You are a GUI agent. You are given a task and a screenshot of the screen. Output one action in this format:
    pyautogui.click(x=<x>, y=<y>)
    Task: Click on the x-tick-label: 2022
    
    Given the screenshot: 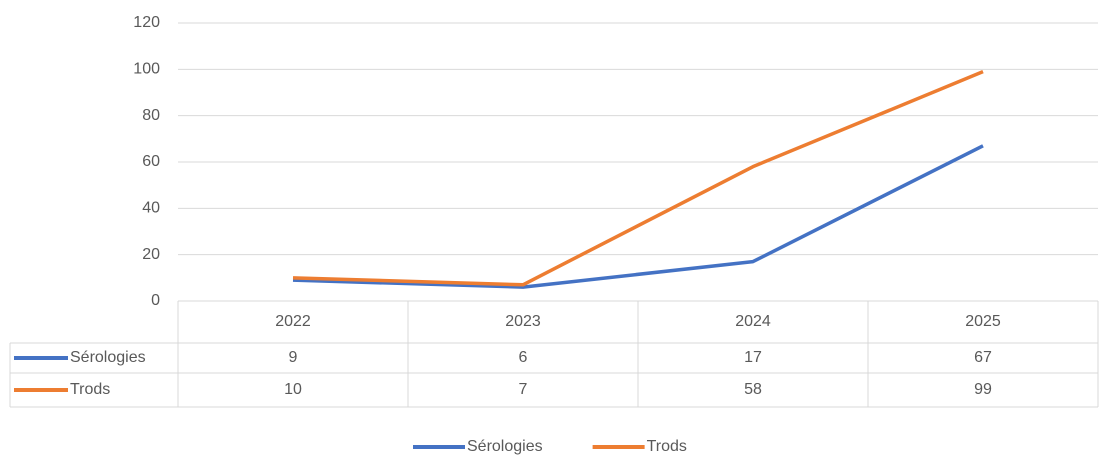 What is the action you would take?
    pyautogui.click(x=293, y=321)
    